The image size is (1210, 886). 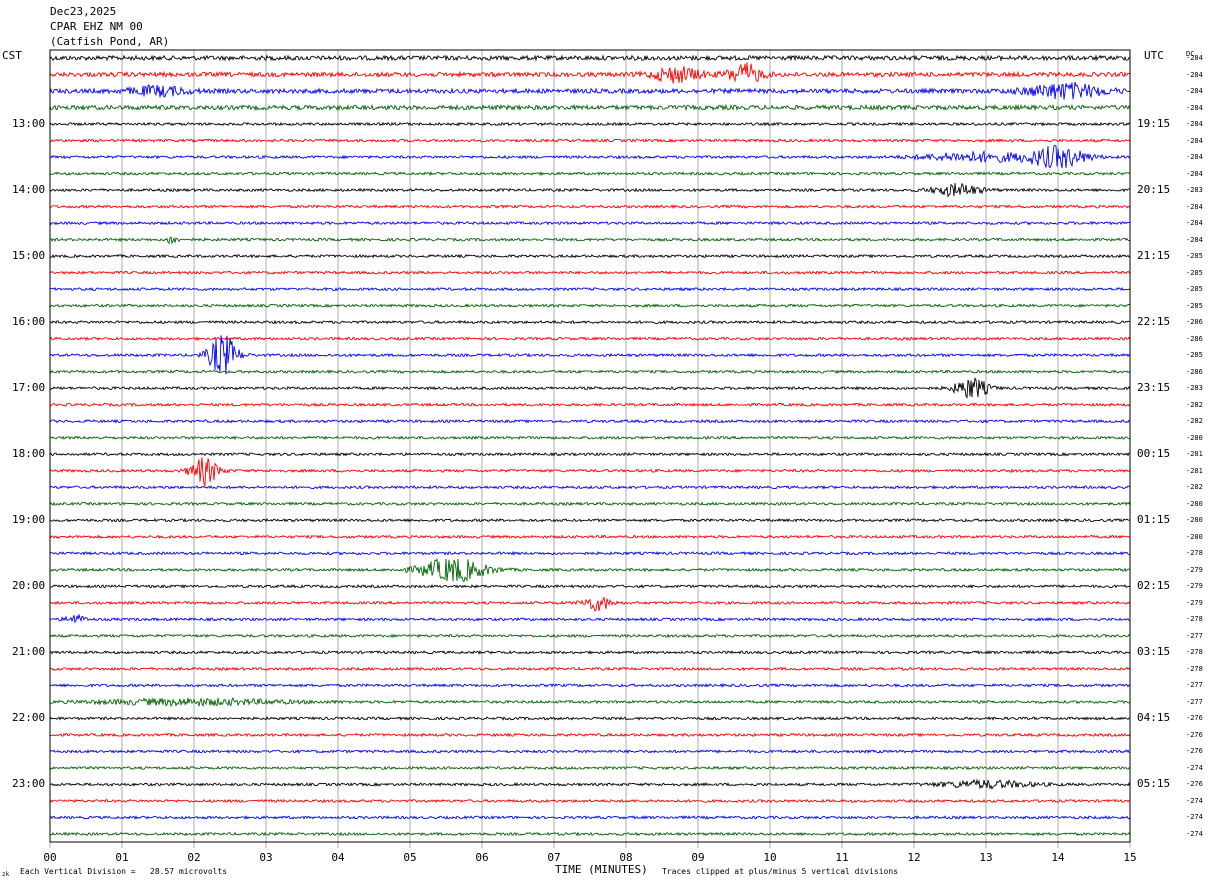 I want to click on left-time-label: 15:00, so click(x=29, y=256).